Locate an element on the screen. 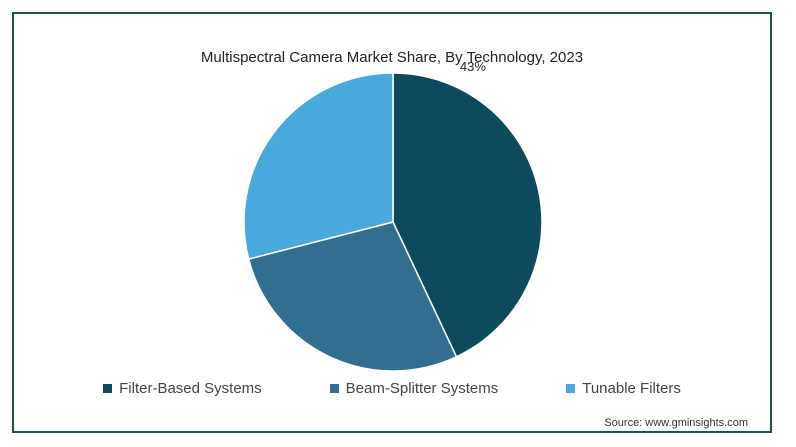 This screenshot has width=796, height=447. pie-data-label: 43% is located at coordinates (473, 66).